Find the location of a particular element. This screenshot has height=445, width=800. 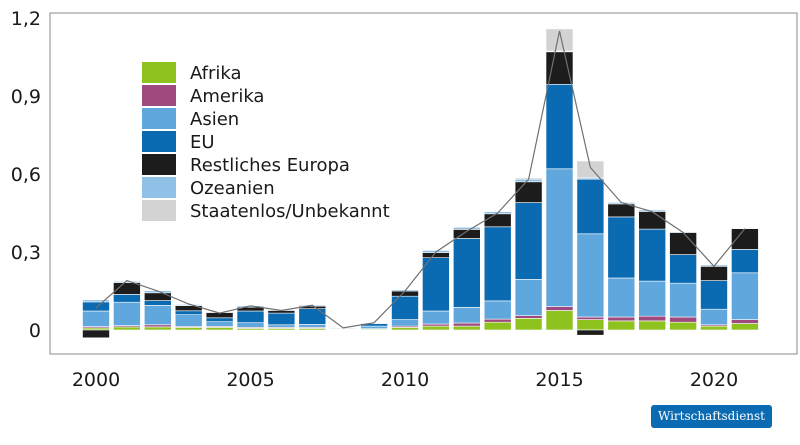

bar-segment-2004-afrika is located at coordinates (219, 329).